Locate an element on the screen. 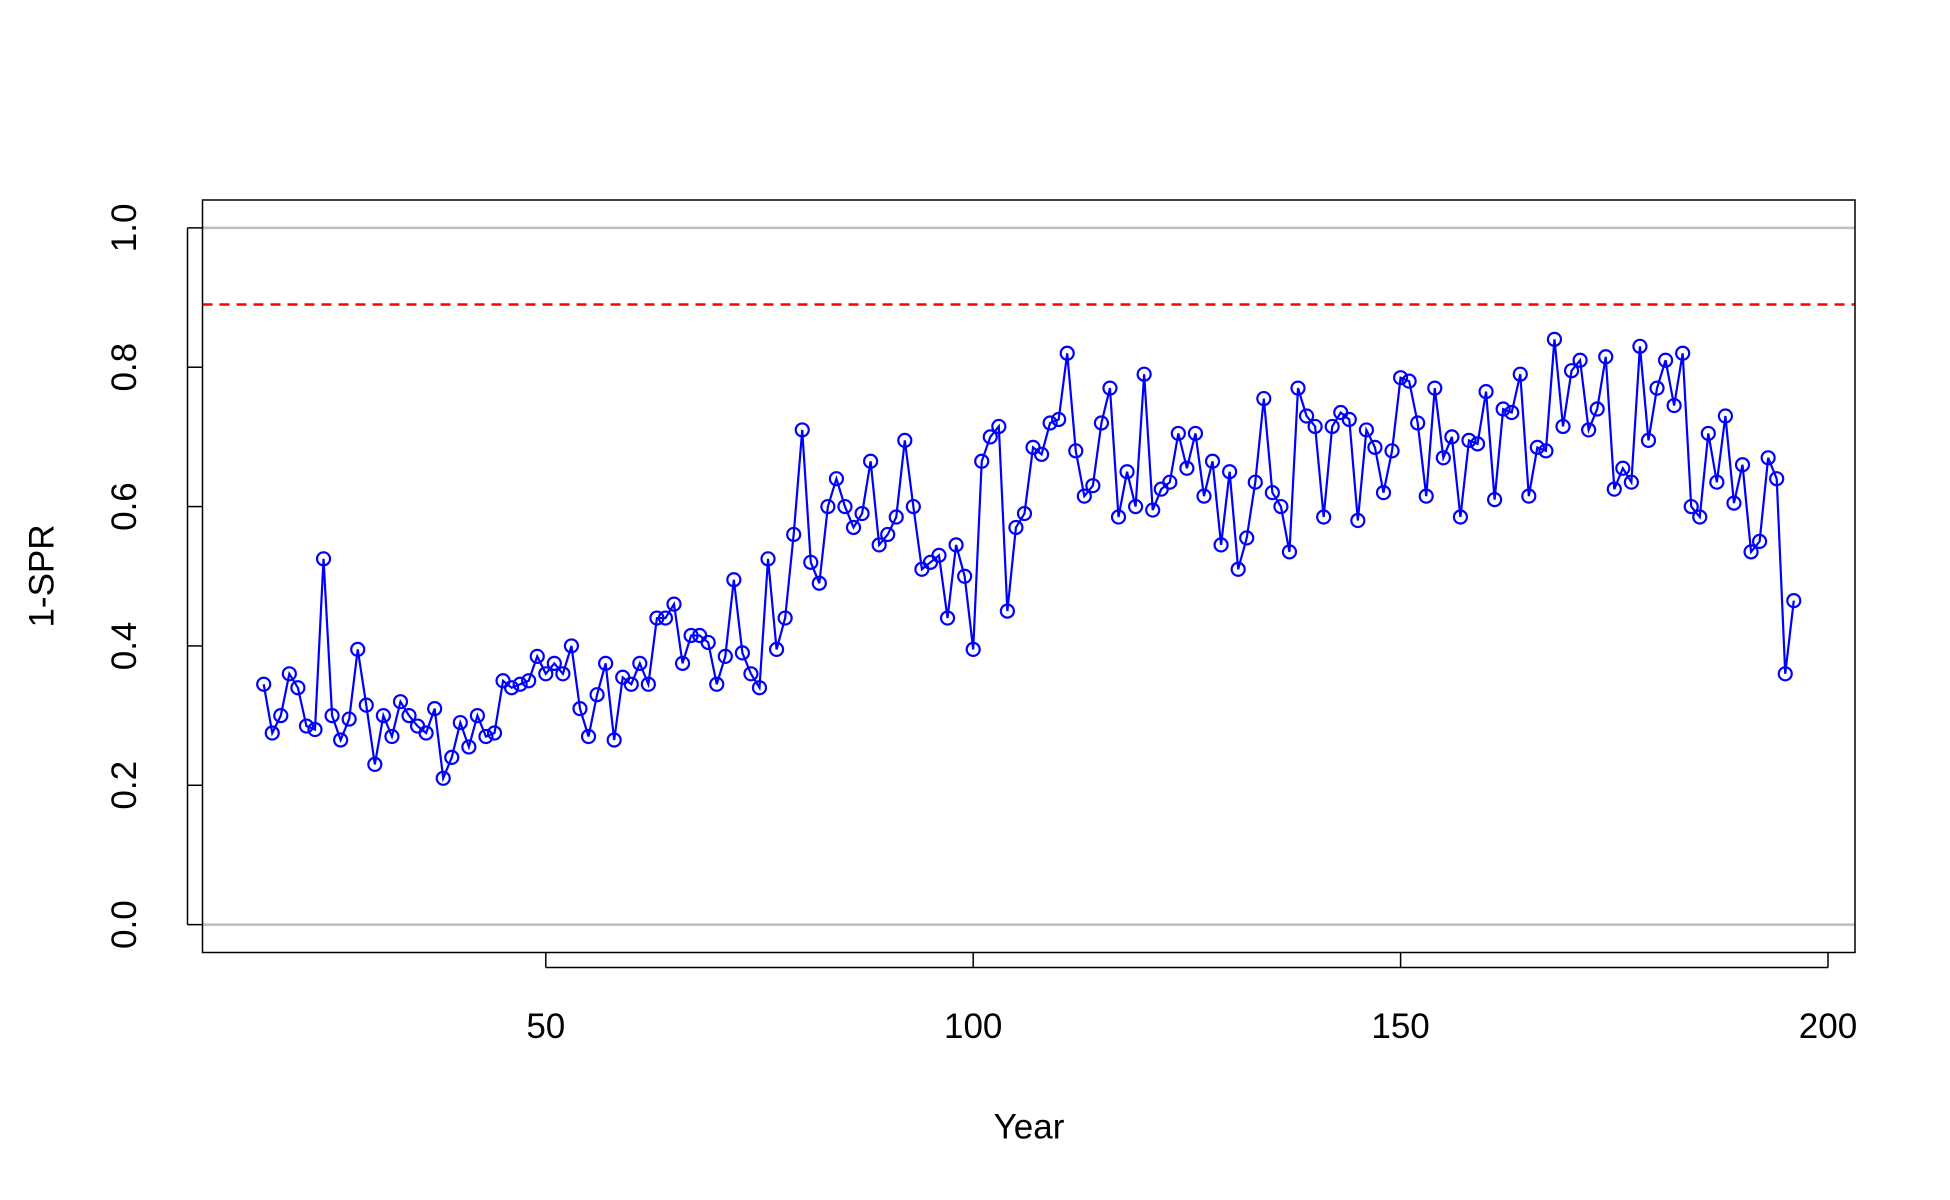 Image resolution: width=1950 pixels, height=1200 pixels. x-tick-label: 200 is located at coordinates (1828, 1026).